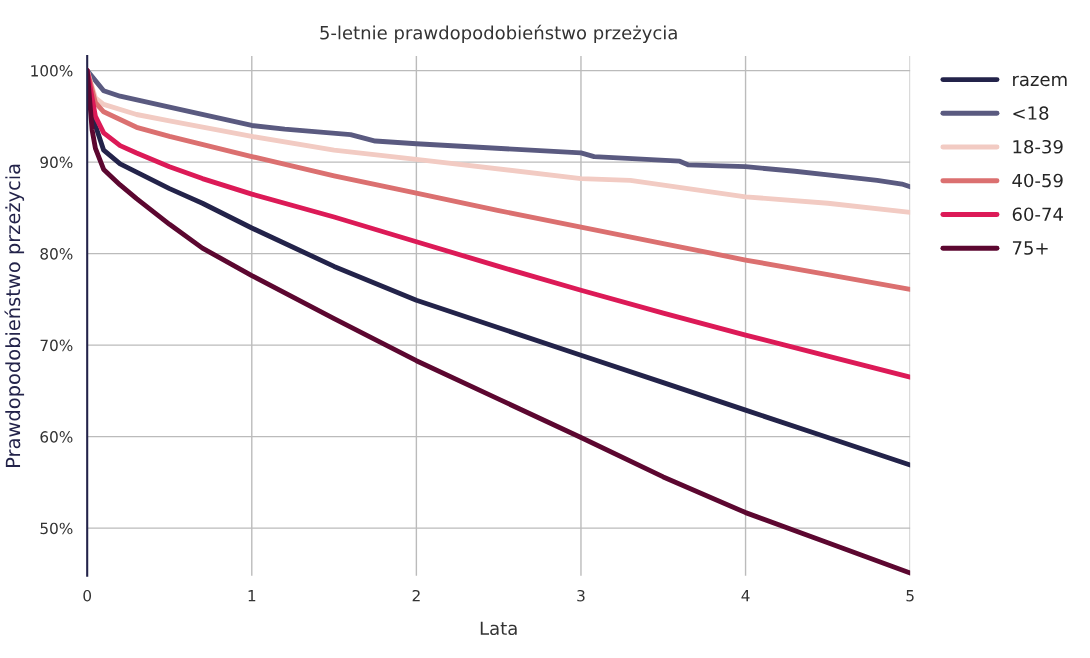  Describe the element at coordinates (56, 345) in the screenshot. I see `y-tick-label: 70%` at that location.